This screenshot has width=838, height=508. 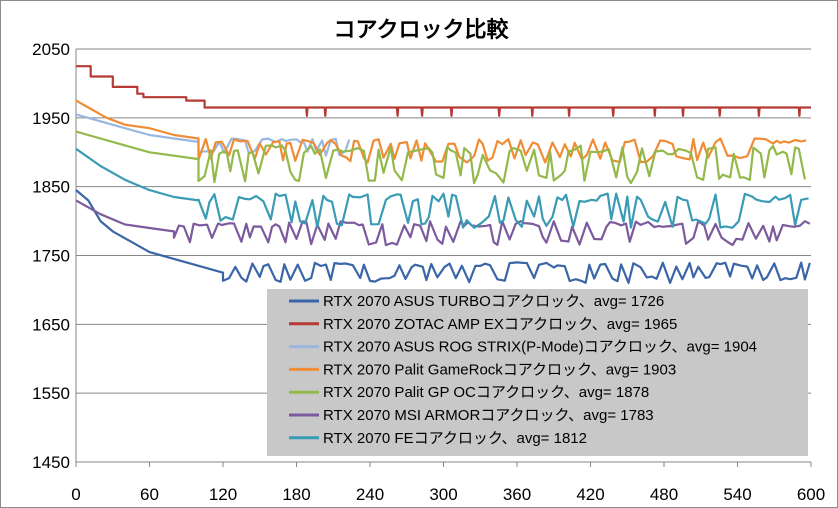 What do you see at coordinates (51, 187) in the screenshot?
I see `y-tick-label: 1850` at bounding box center [51, 187].